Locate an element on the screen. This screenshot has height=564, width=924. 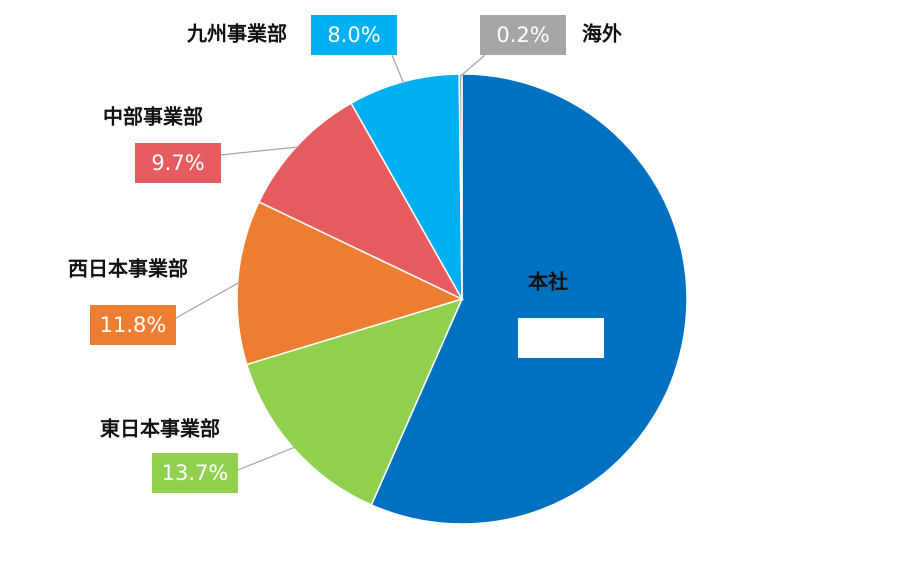
category-label: 西日本事業部 is located at coordinates (128, 269).